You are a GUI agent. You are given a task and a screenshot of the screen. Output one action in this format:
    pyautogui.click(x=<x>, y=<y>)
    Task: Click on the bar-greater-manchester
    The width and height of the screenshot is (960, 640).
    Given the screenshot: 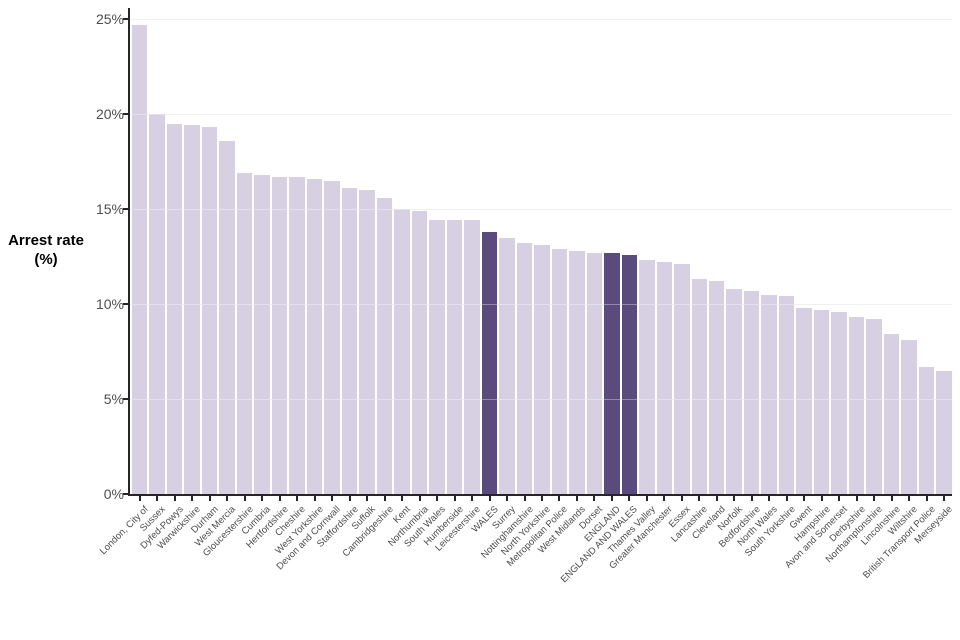 What is the action you would take?
    pyautogui.click(x=664, y=378)
    